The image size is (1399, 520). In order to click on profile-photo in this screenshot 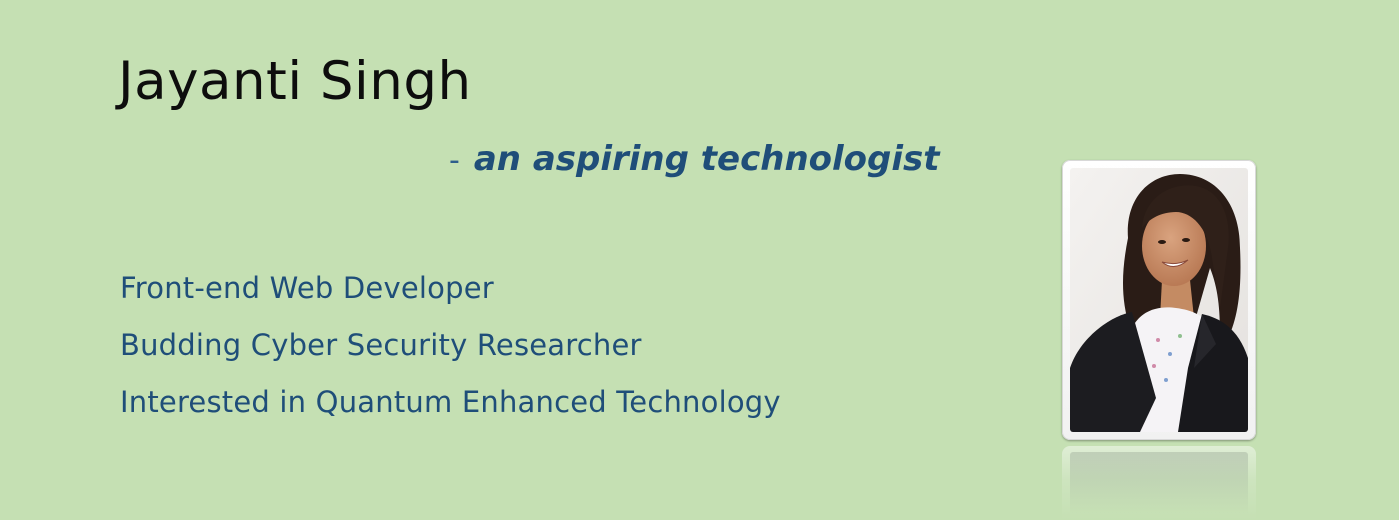, I will do `click(1159, 300)`.